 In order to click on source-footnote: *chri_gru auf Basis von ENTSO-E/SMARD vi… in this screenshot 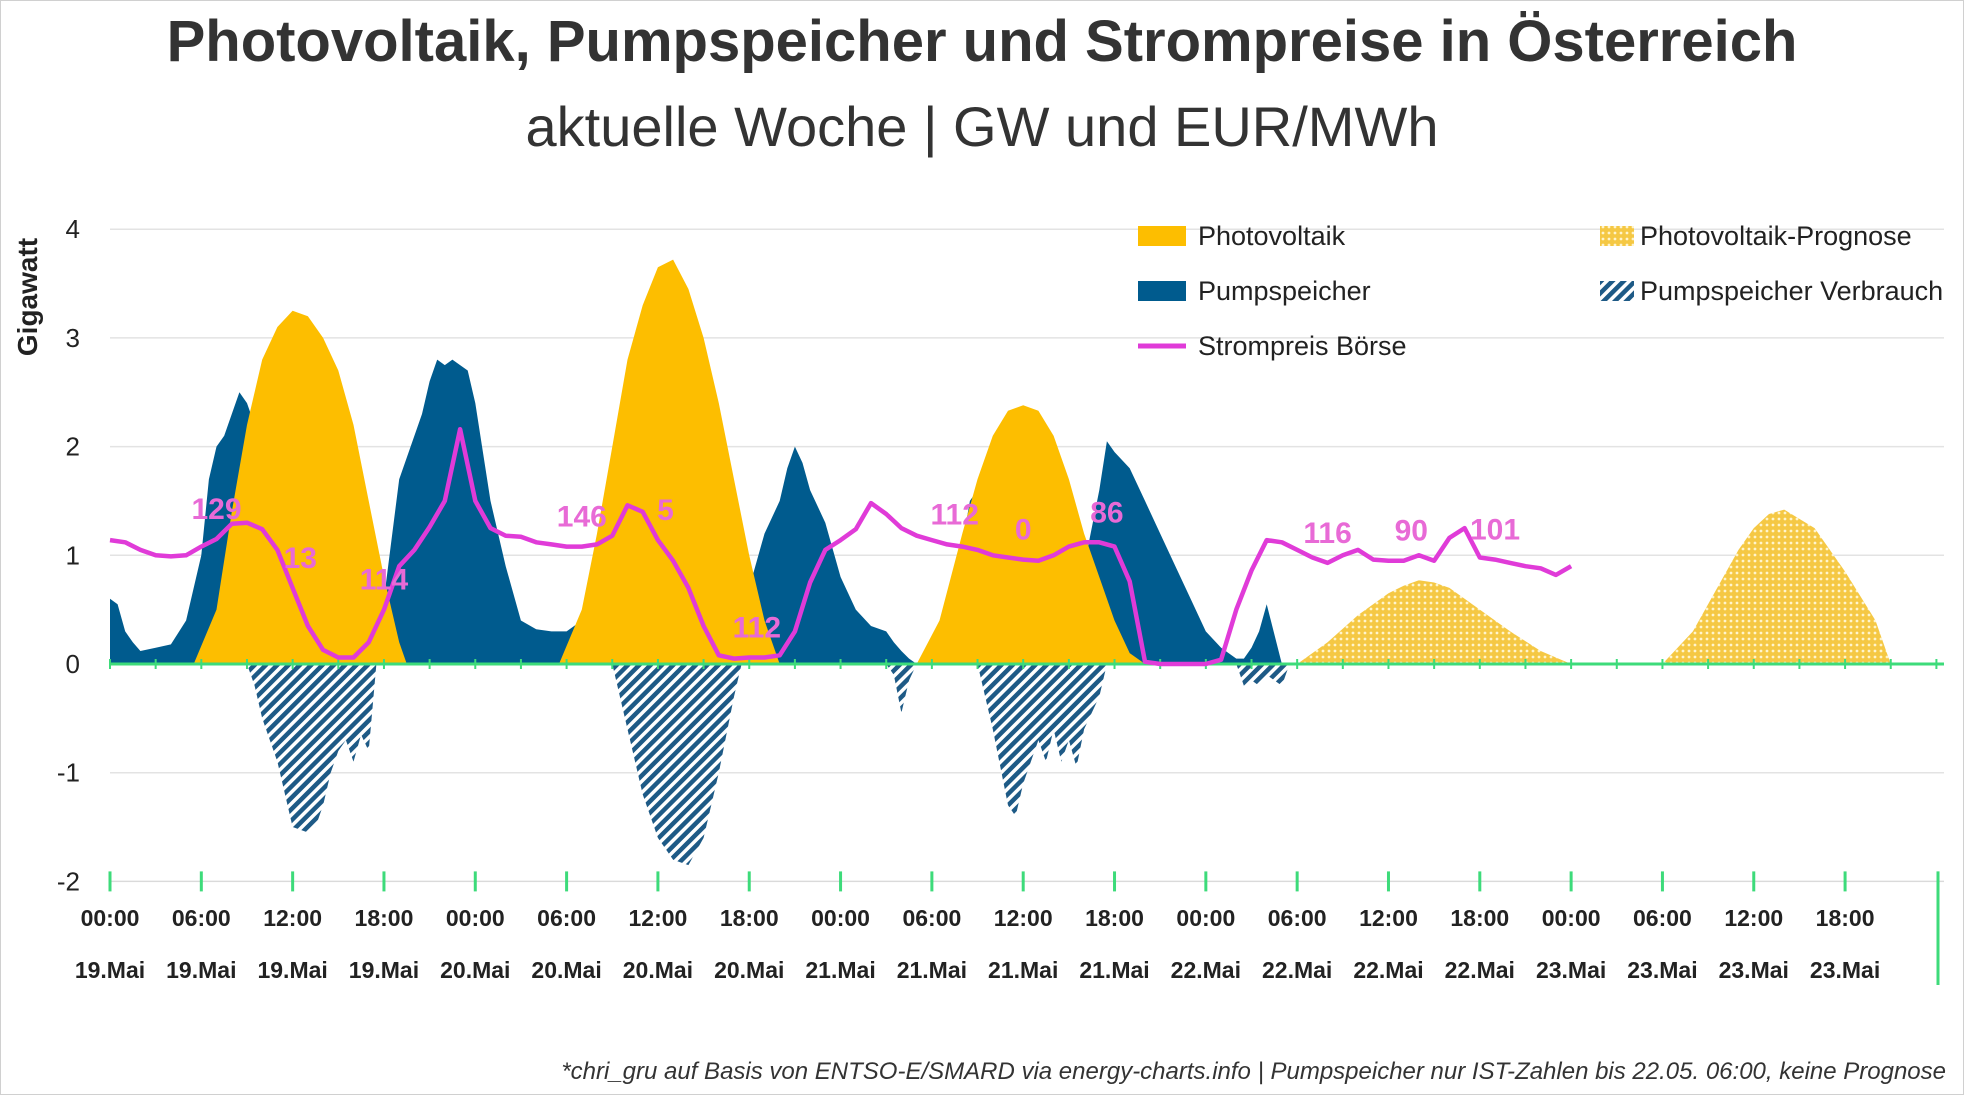, I will do `click(1253, 1071)`.